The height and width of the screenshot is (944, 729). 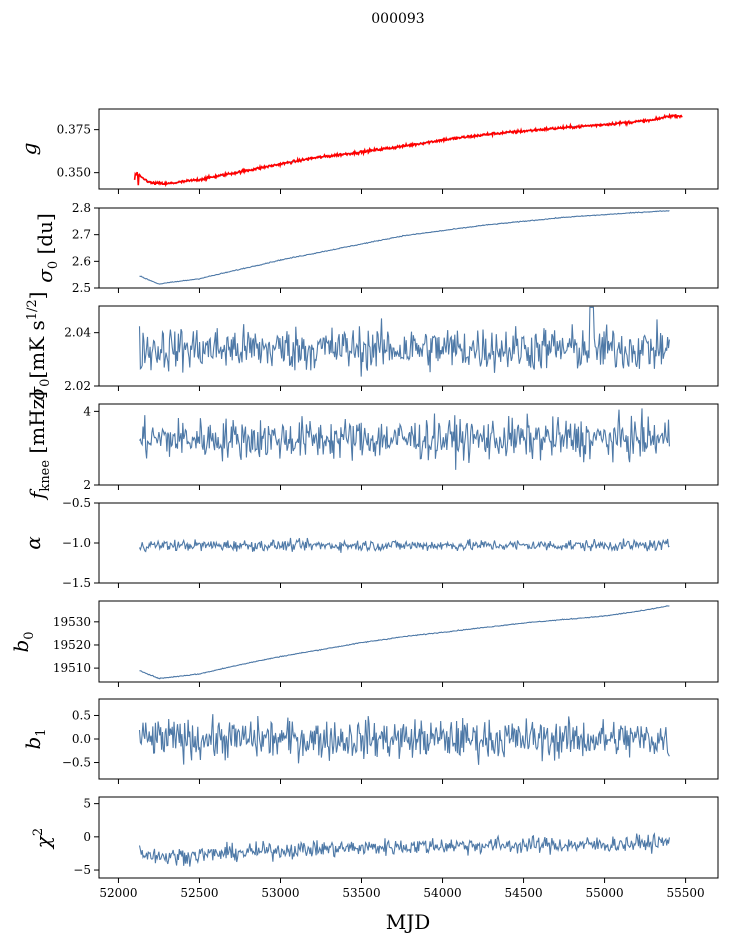 What do you see at coordinates (35, 738) in the screenshot?
I see `y-axis-label-b1: b1` at bounding box center [35, 738].